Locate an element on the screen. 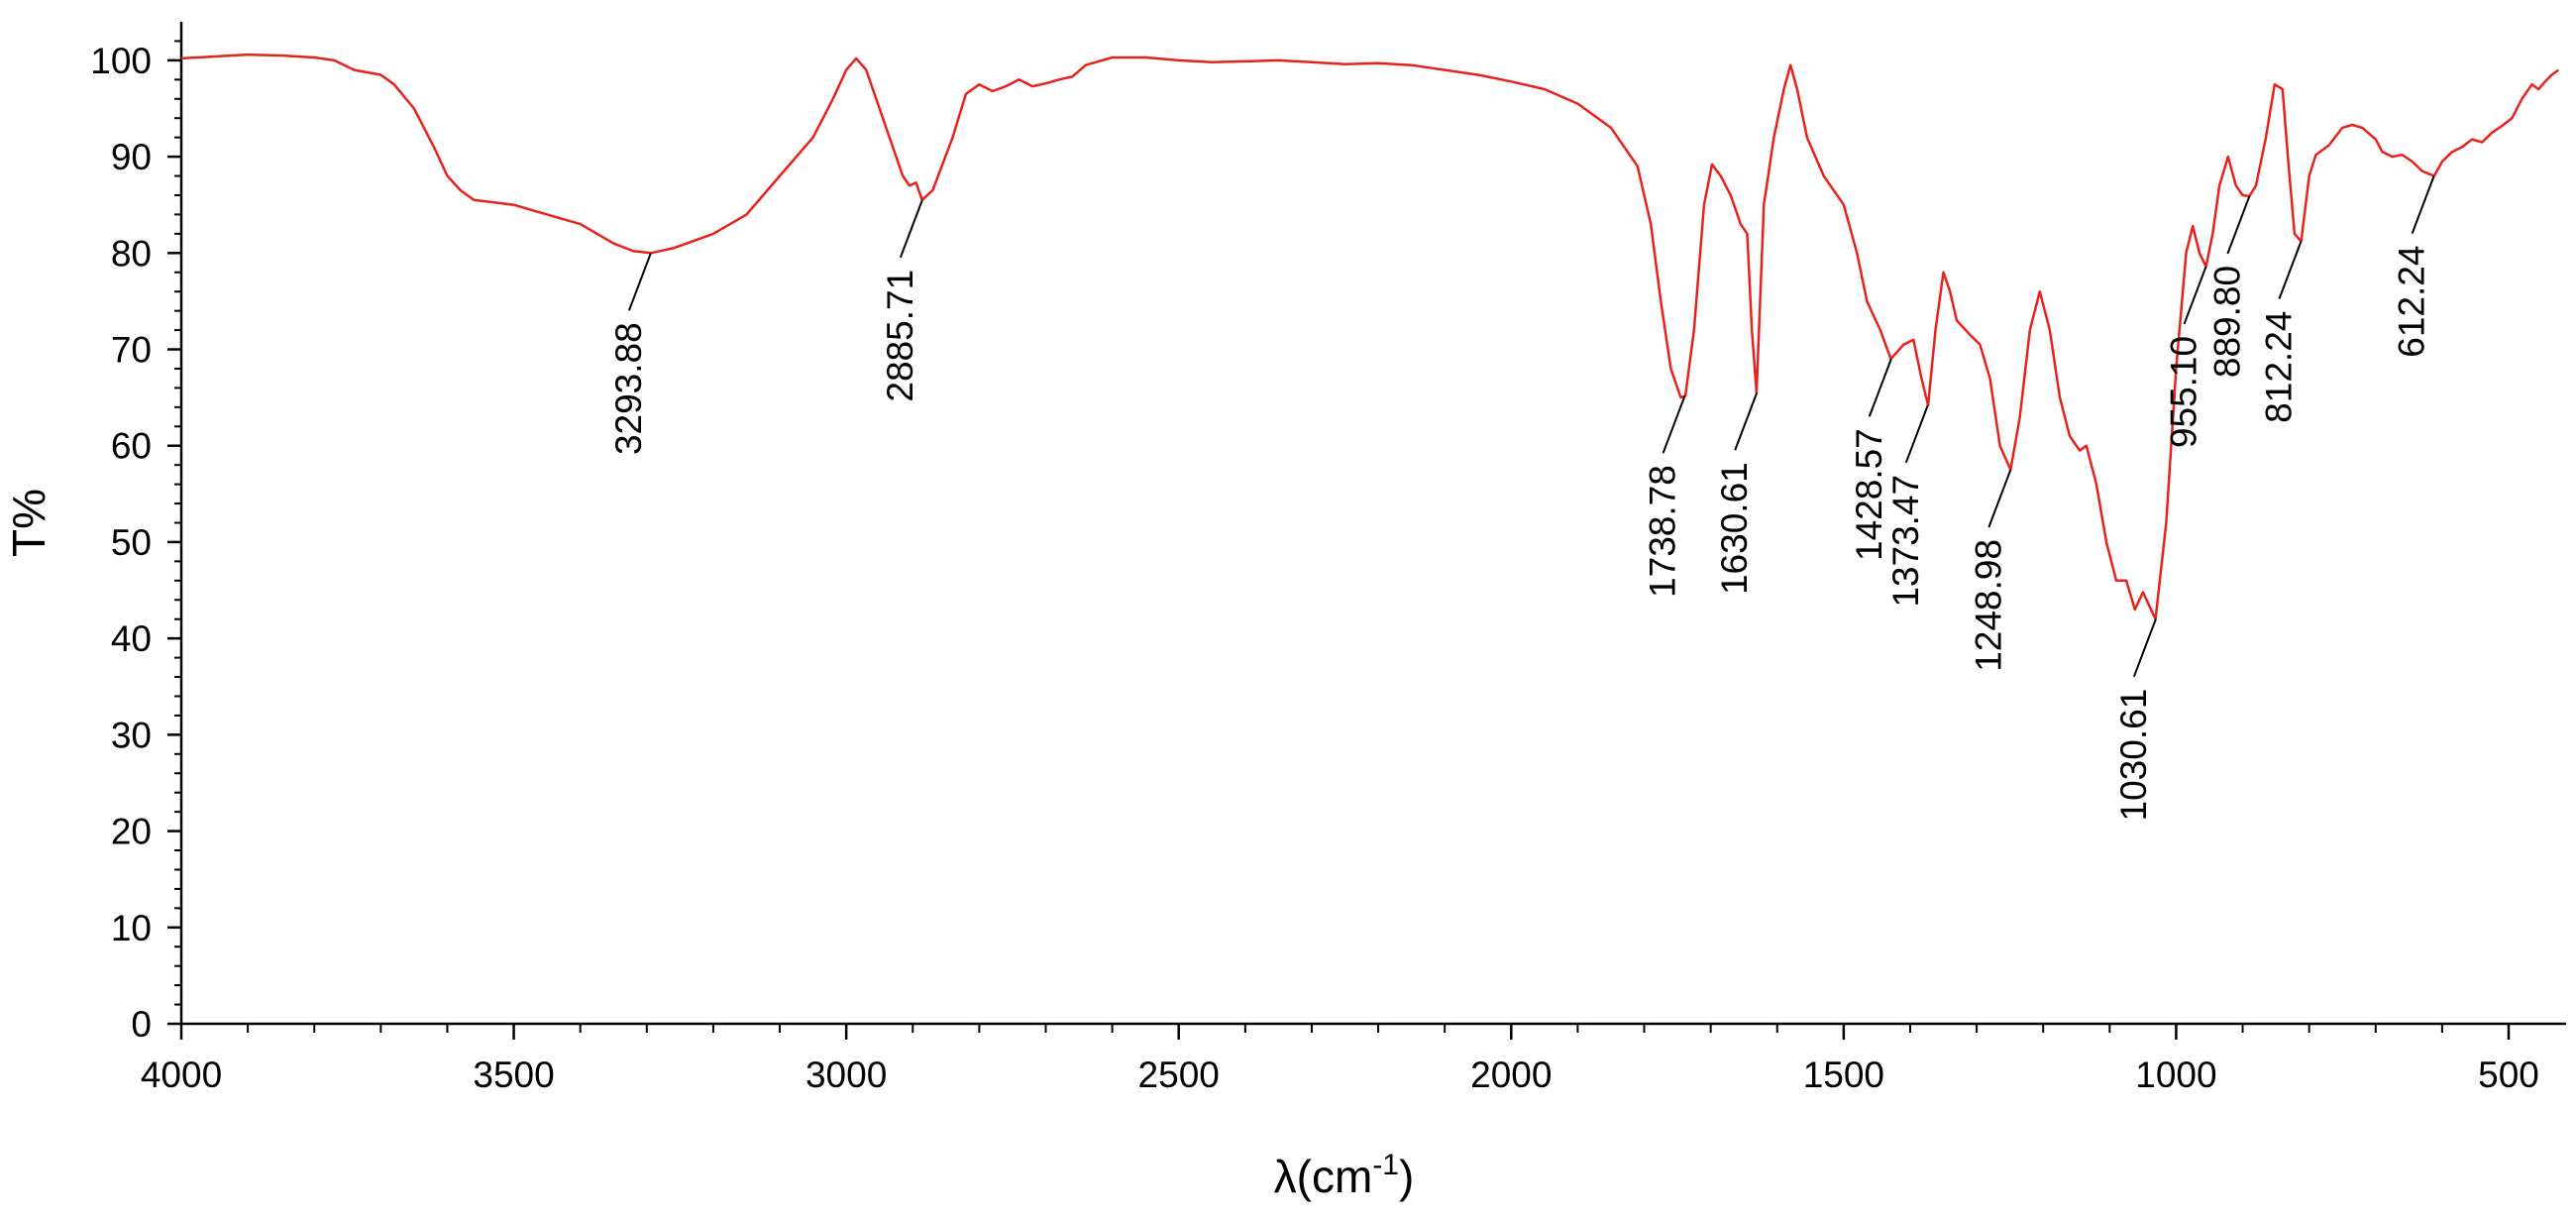 This screenshot has height=1222, width=2576. x-tick-label: 3500 is located at coordinates (513, 1075).